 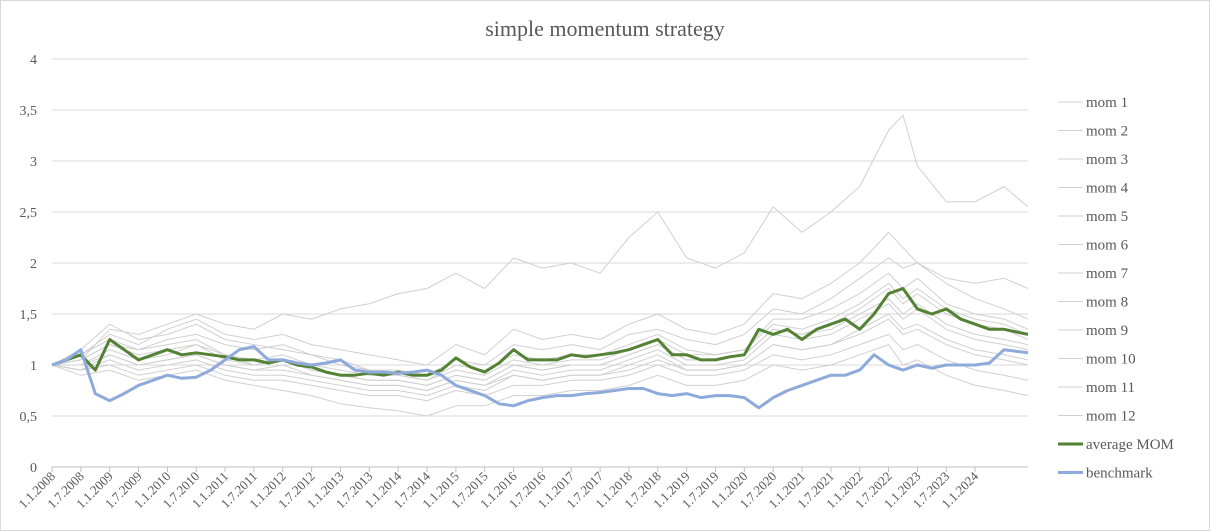 What do you see at coordinates (1107, 103) in the screenshot?
I see `legend-label: mom 1` at bounding box center [1107, 103].